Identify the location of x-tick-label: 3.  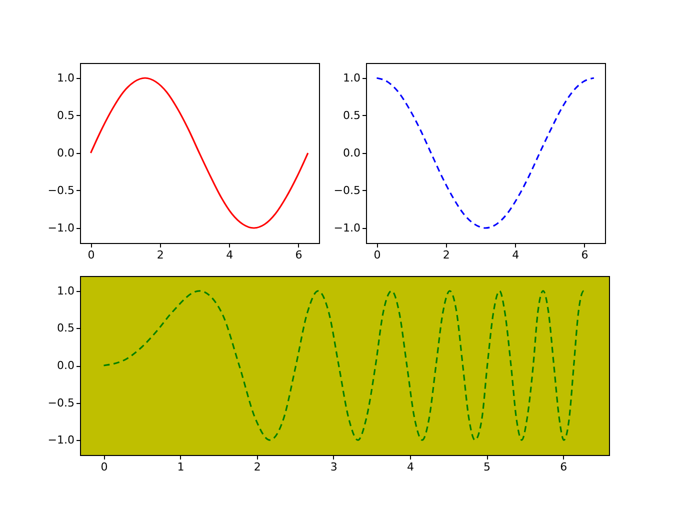
(334, 467).